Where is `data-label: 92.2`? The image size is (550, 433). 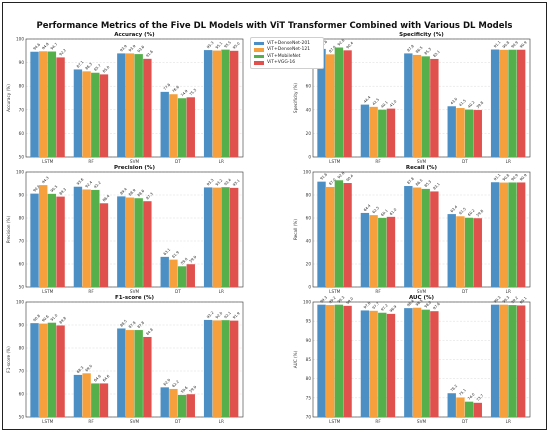
data-label: 92.2 is located at coordinates (97, 185).